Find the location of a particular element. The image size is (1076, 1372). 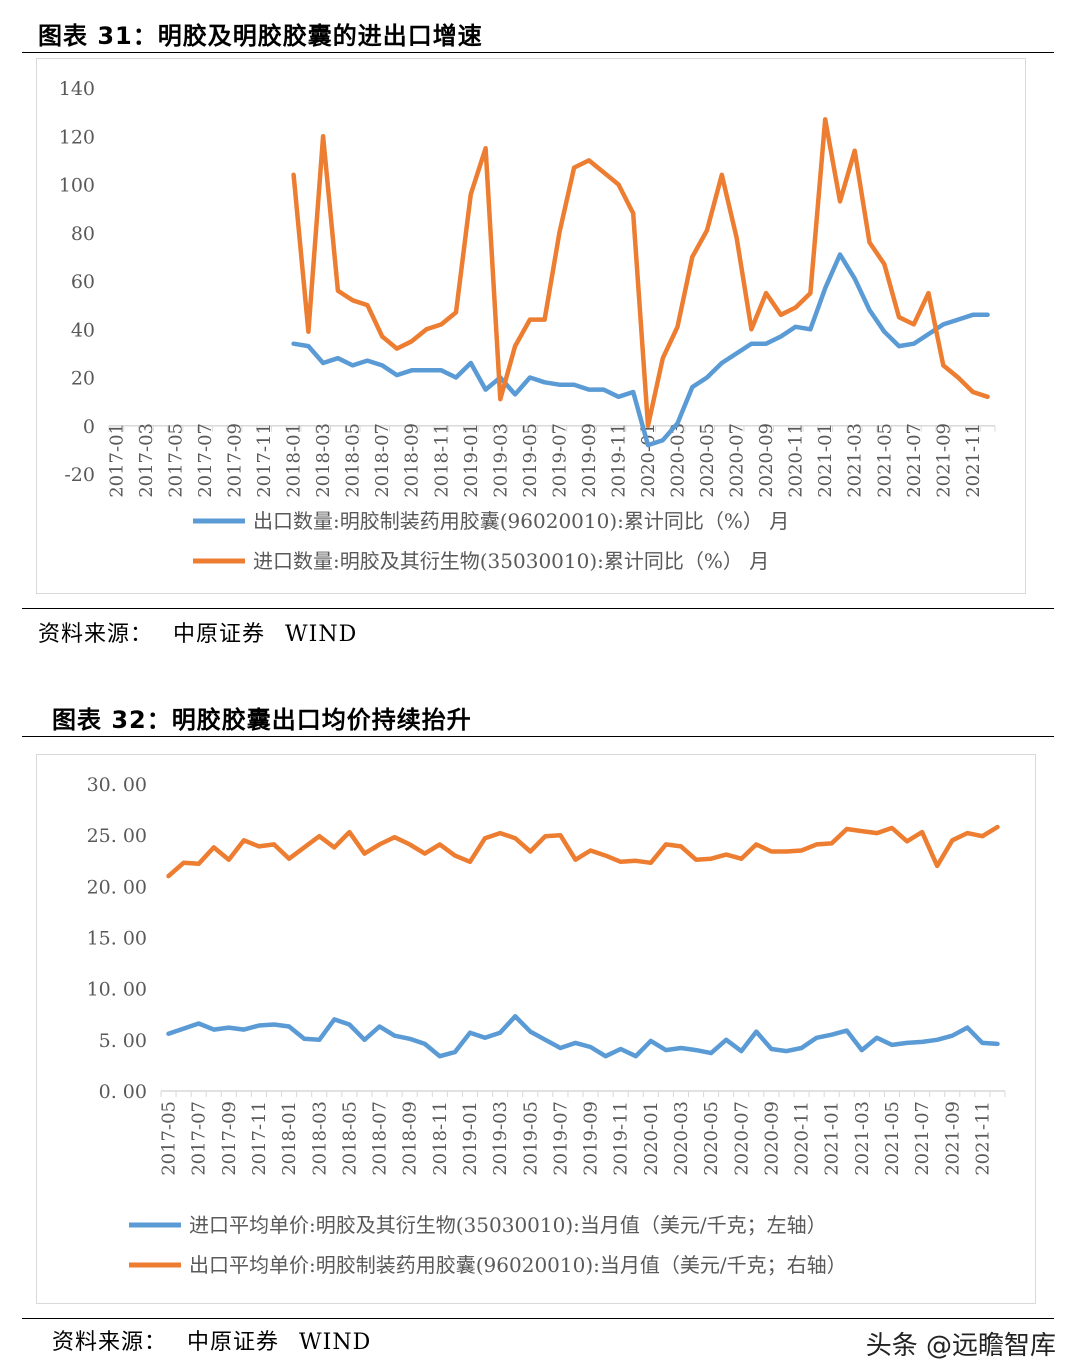

legend-label-2: 出口平均单价:明胶制装药用胶囊(96020010):当月值（美元/千克；右轴） is located at coordinates (518, 1265).